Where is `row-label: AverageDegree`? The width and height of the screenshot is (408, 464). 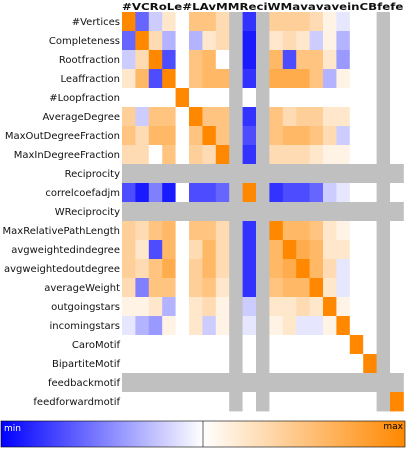
row-label: AverageDegree is located at coordinates (81, 117).